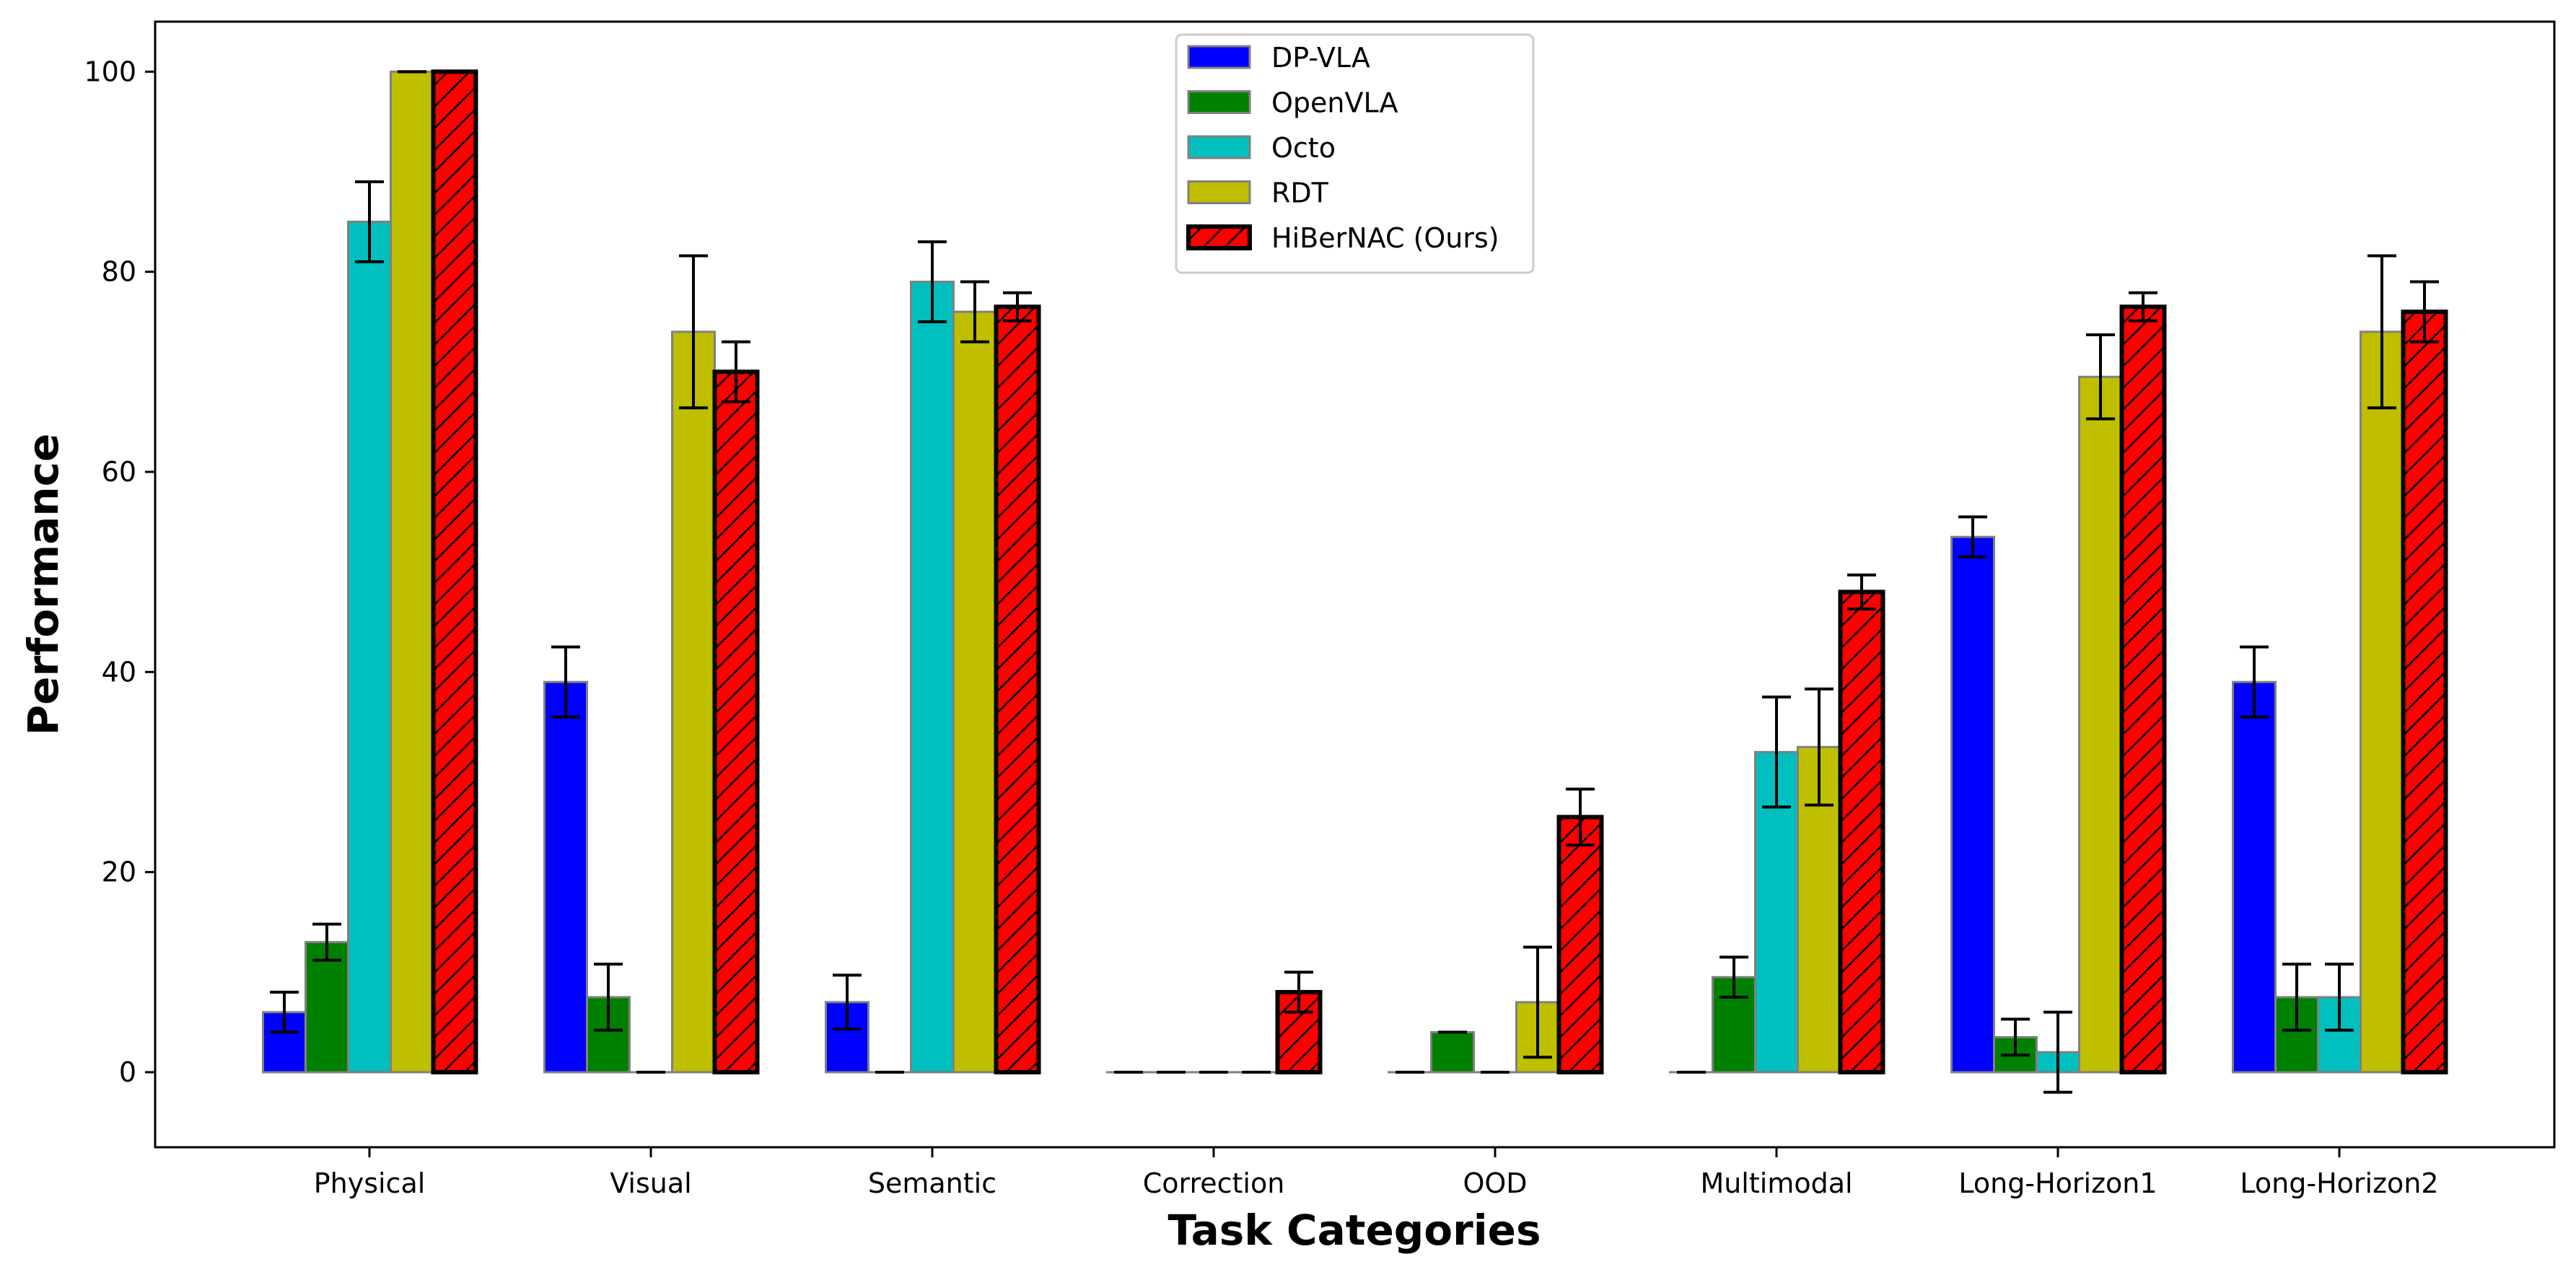 The height and width of the screenshot is (1280, 2576). I want to click on x-tick-label: Long-Horizon1, so click(2057, 1183).